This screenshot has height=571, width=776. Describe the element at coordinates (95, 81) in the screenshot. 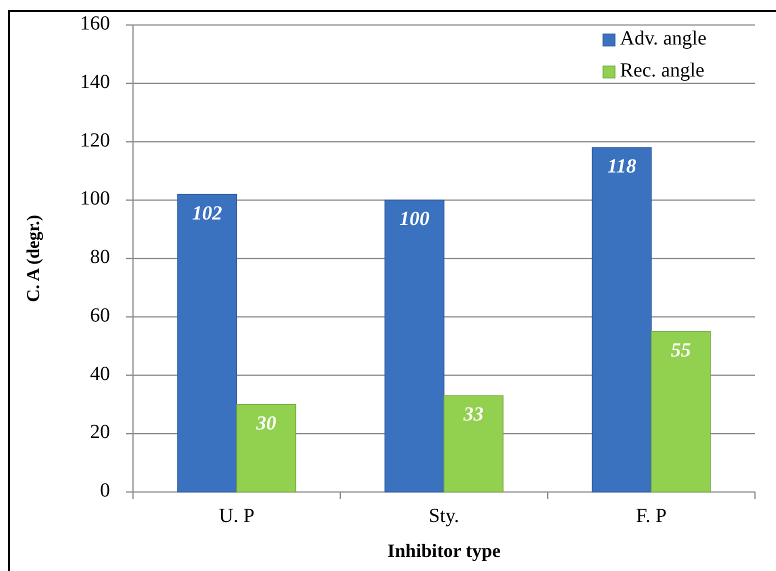

I see `y-tick-label: 140` at that location.